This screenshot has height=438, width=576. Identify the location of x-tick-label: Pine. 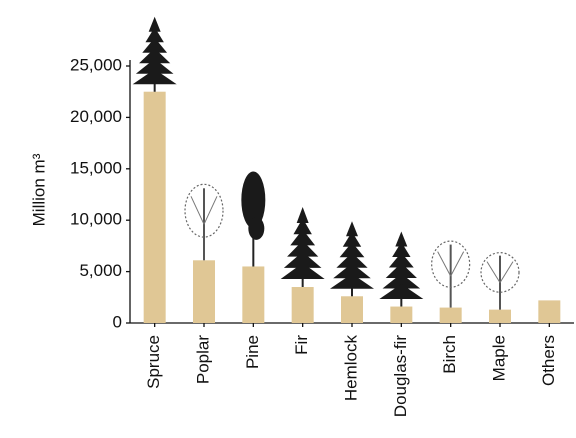
(252, 352).